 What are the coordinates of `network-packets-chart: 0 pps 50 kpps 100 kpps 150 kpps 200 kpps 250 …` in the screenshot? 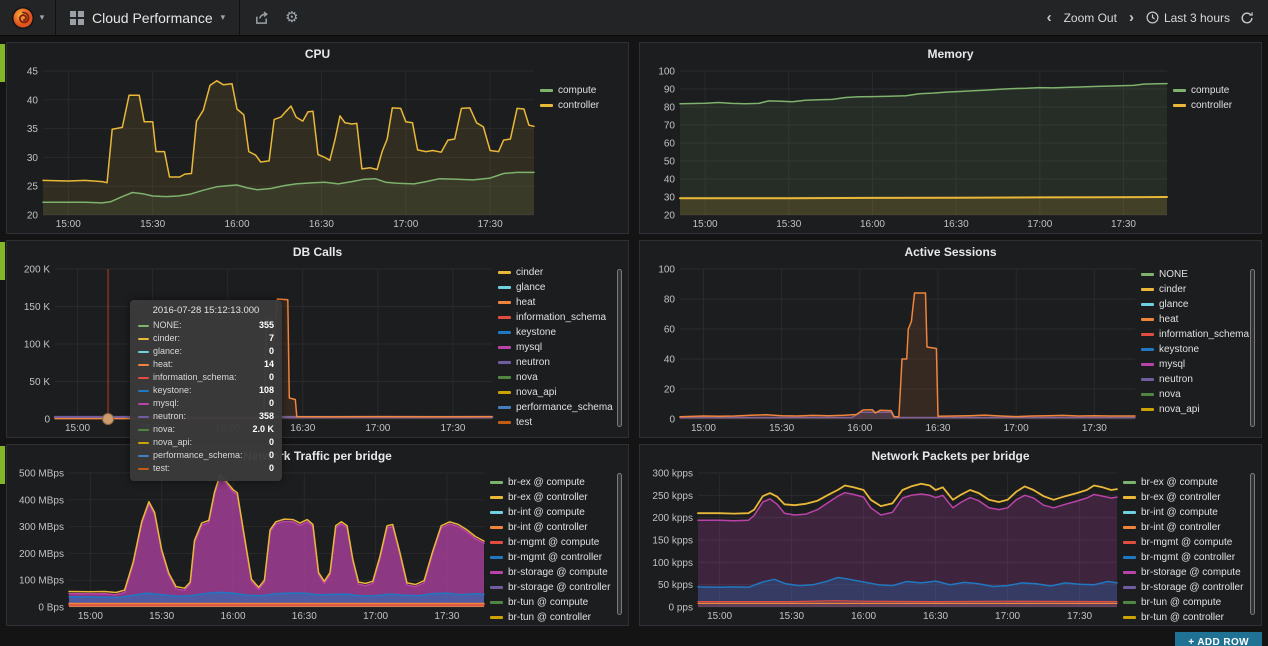 It's located at (884, 544).